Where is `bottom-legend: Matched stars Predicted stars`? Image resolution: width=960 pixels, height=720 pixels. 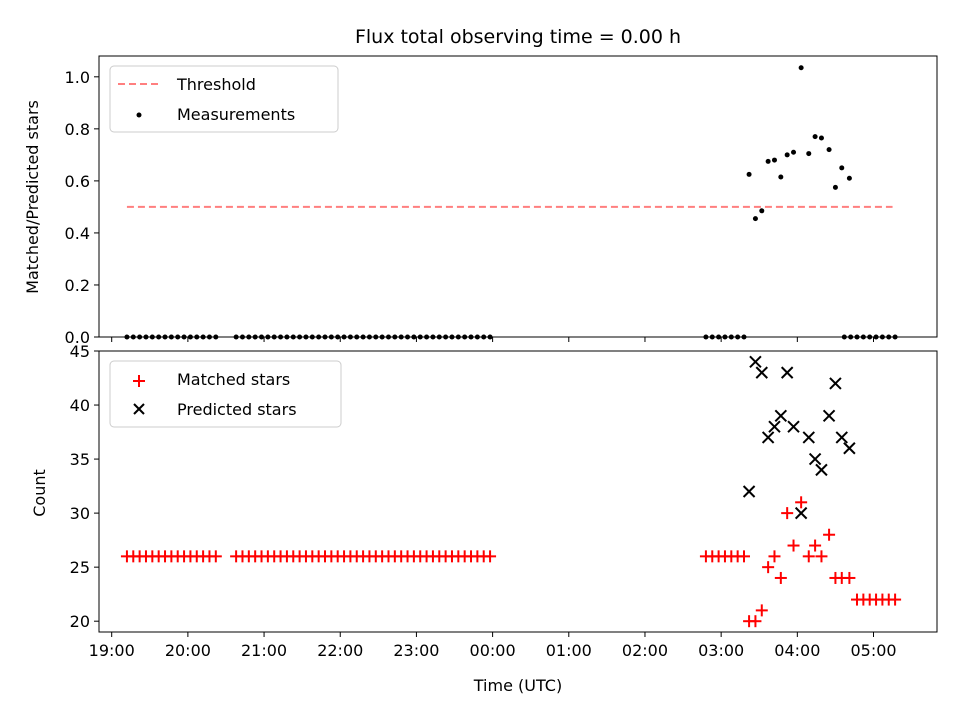
bottom-legend: Matched stars Predicted stars is located at coordinates (225, 394).